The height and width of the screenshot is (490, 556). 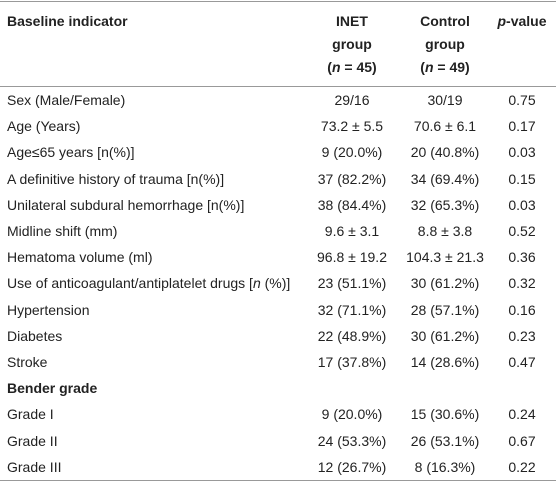 I want to click on cell-value: 34 (69.4%), so click(x=445, y=178).